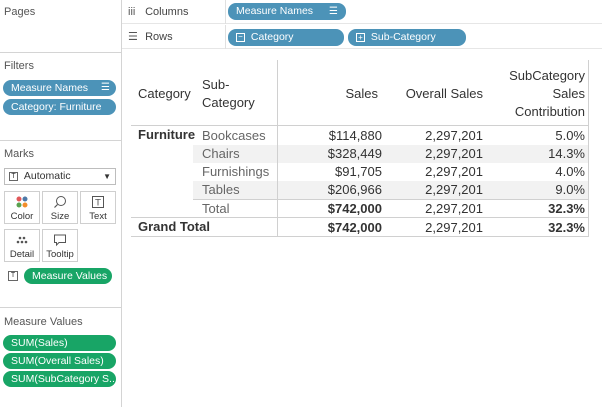 The image size is (602, 407). Describe the element at coordinates (221, 189) in the screenshot. I see `subcategory-cell: Tables` at that location.